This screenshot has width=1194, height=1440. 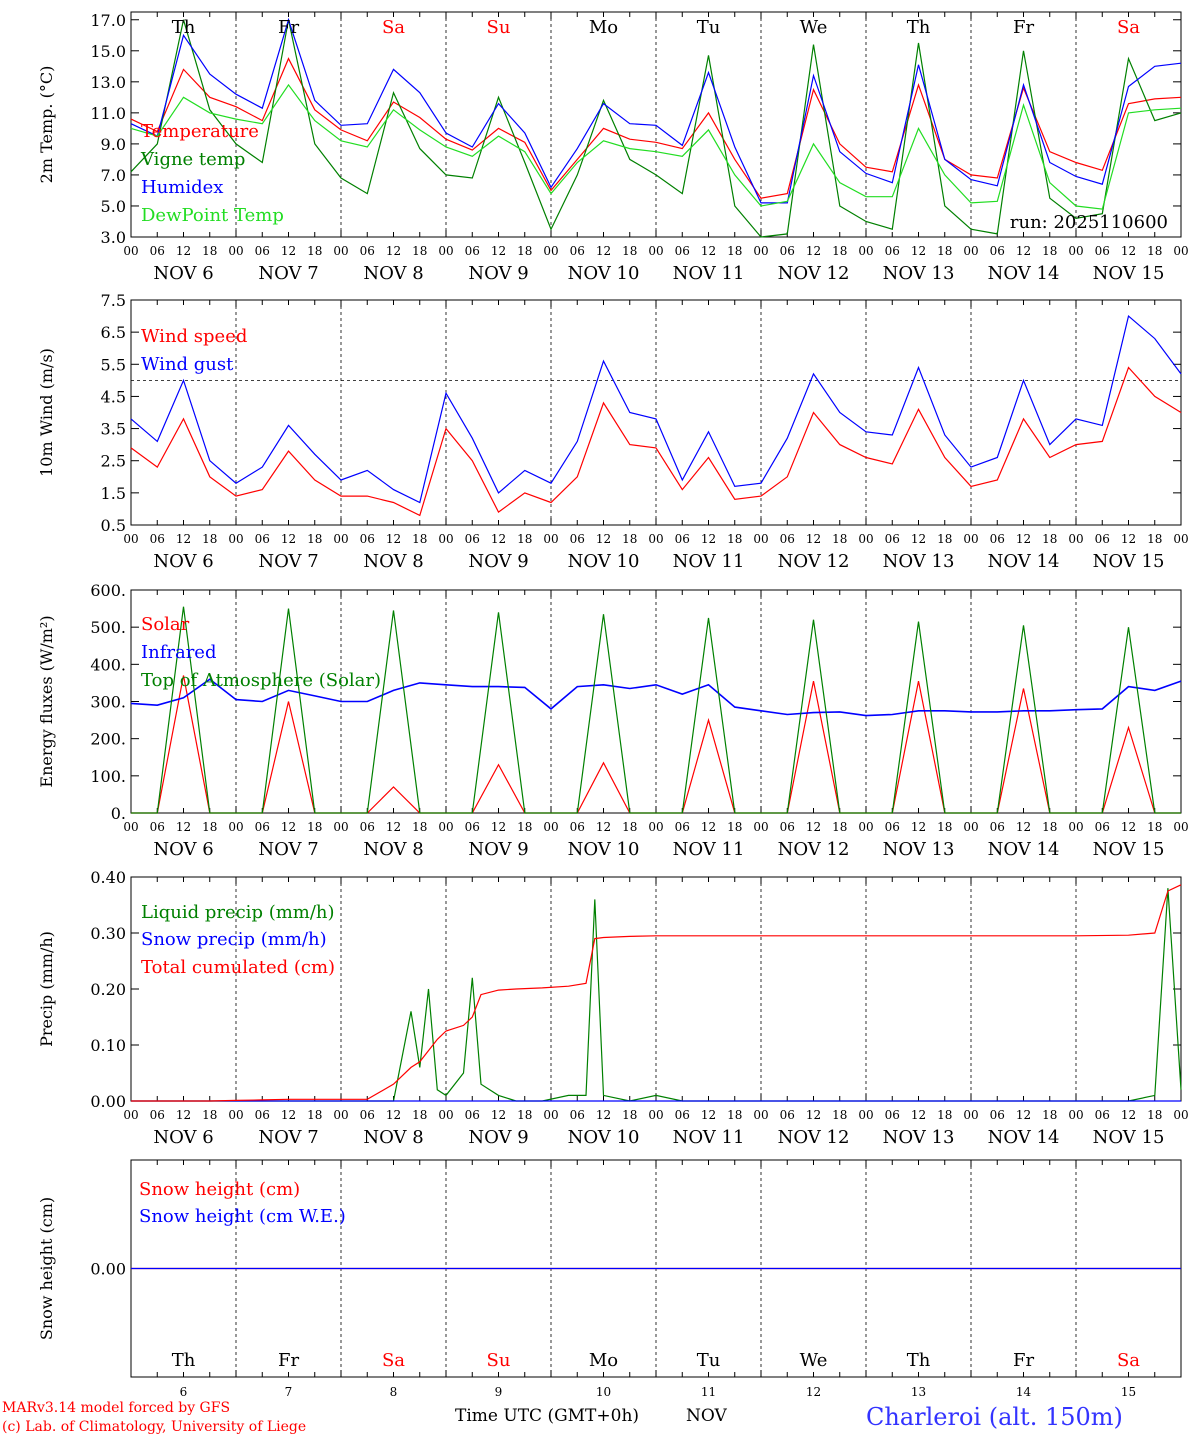 What do you see at coordinates (113, 237) in the screenshot?
I see `y-tick-label: 3.0` at bounding box center [113, 237].